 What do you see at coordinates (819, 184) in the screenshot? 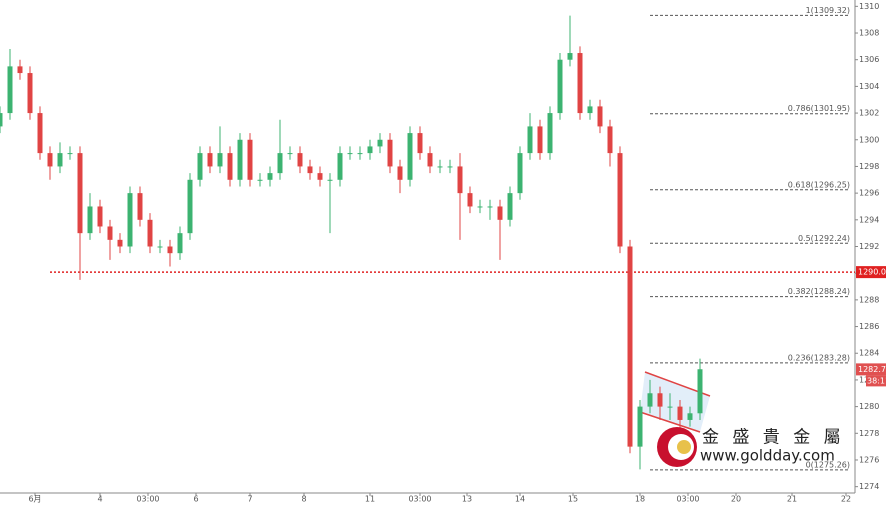
I see `fib-label: 0.618(1296.25)` at bounding box center [819, 184].